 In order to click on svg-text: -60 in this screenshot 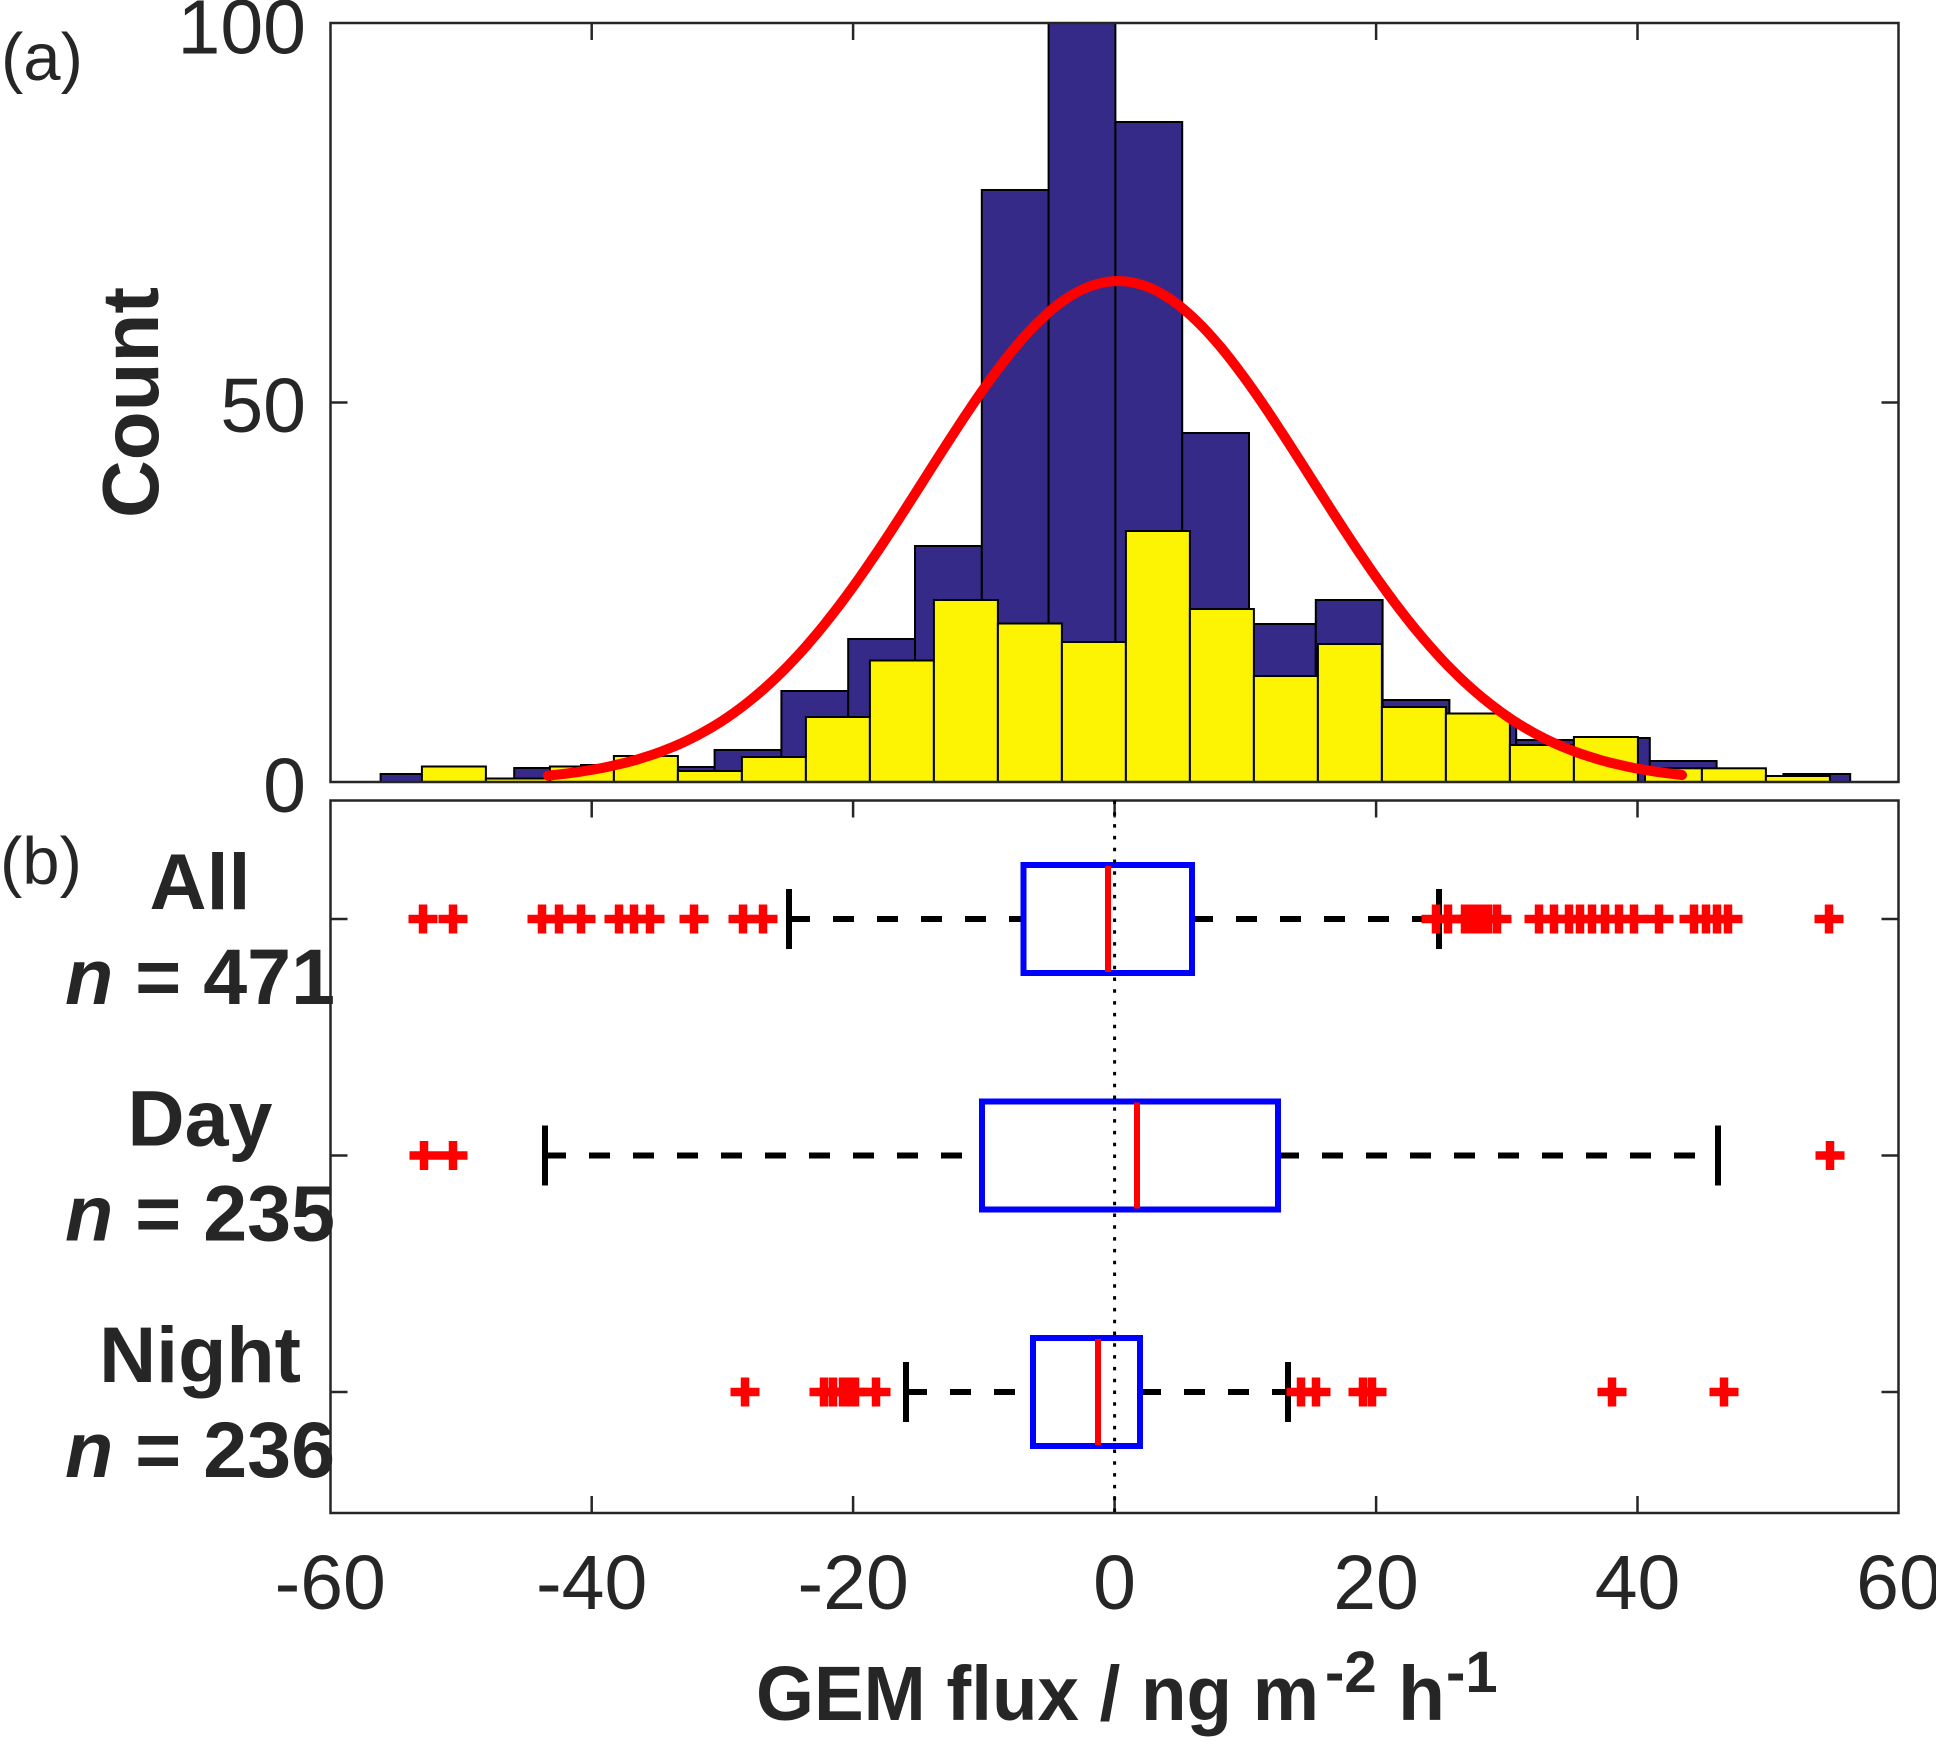, I will do `click(330, 1583)`.